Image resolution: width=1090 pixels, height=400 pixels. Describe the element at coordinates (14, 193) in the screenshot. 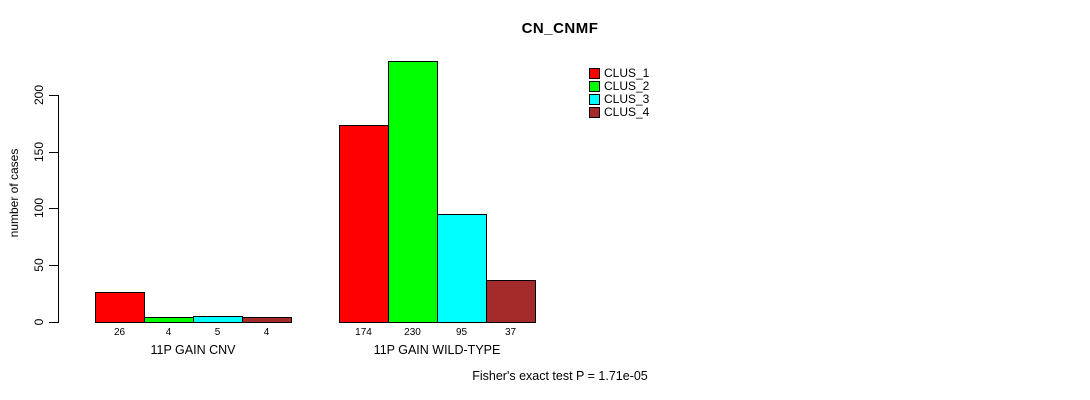

I see `y-axis-label: number of cases` at that location.